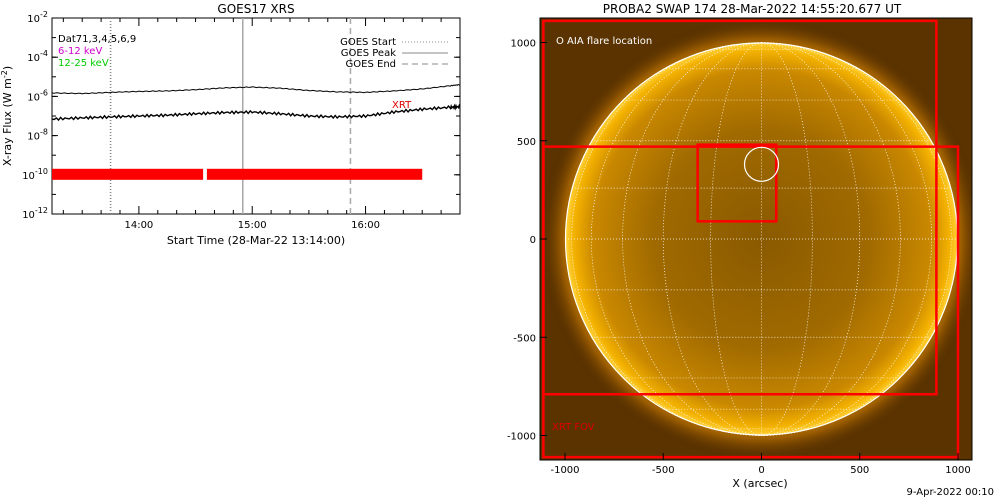  Describe the element at coordinates (252, 225) in the screenshot. I see `goes-xtick-label: 15:00` at that location.